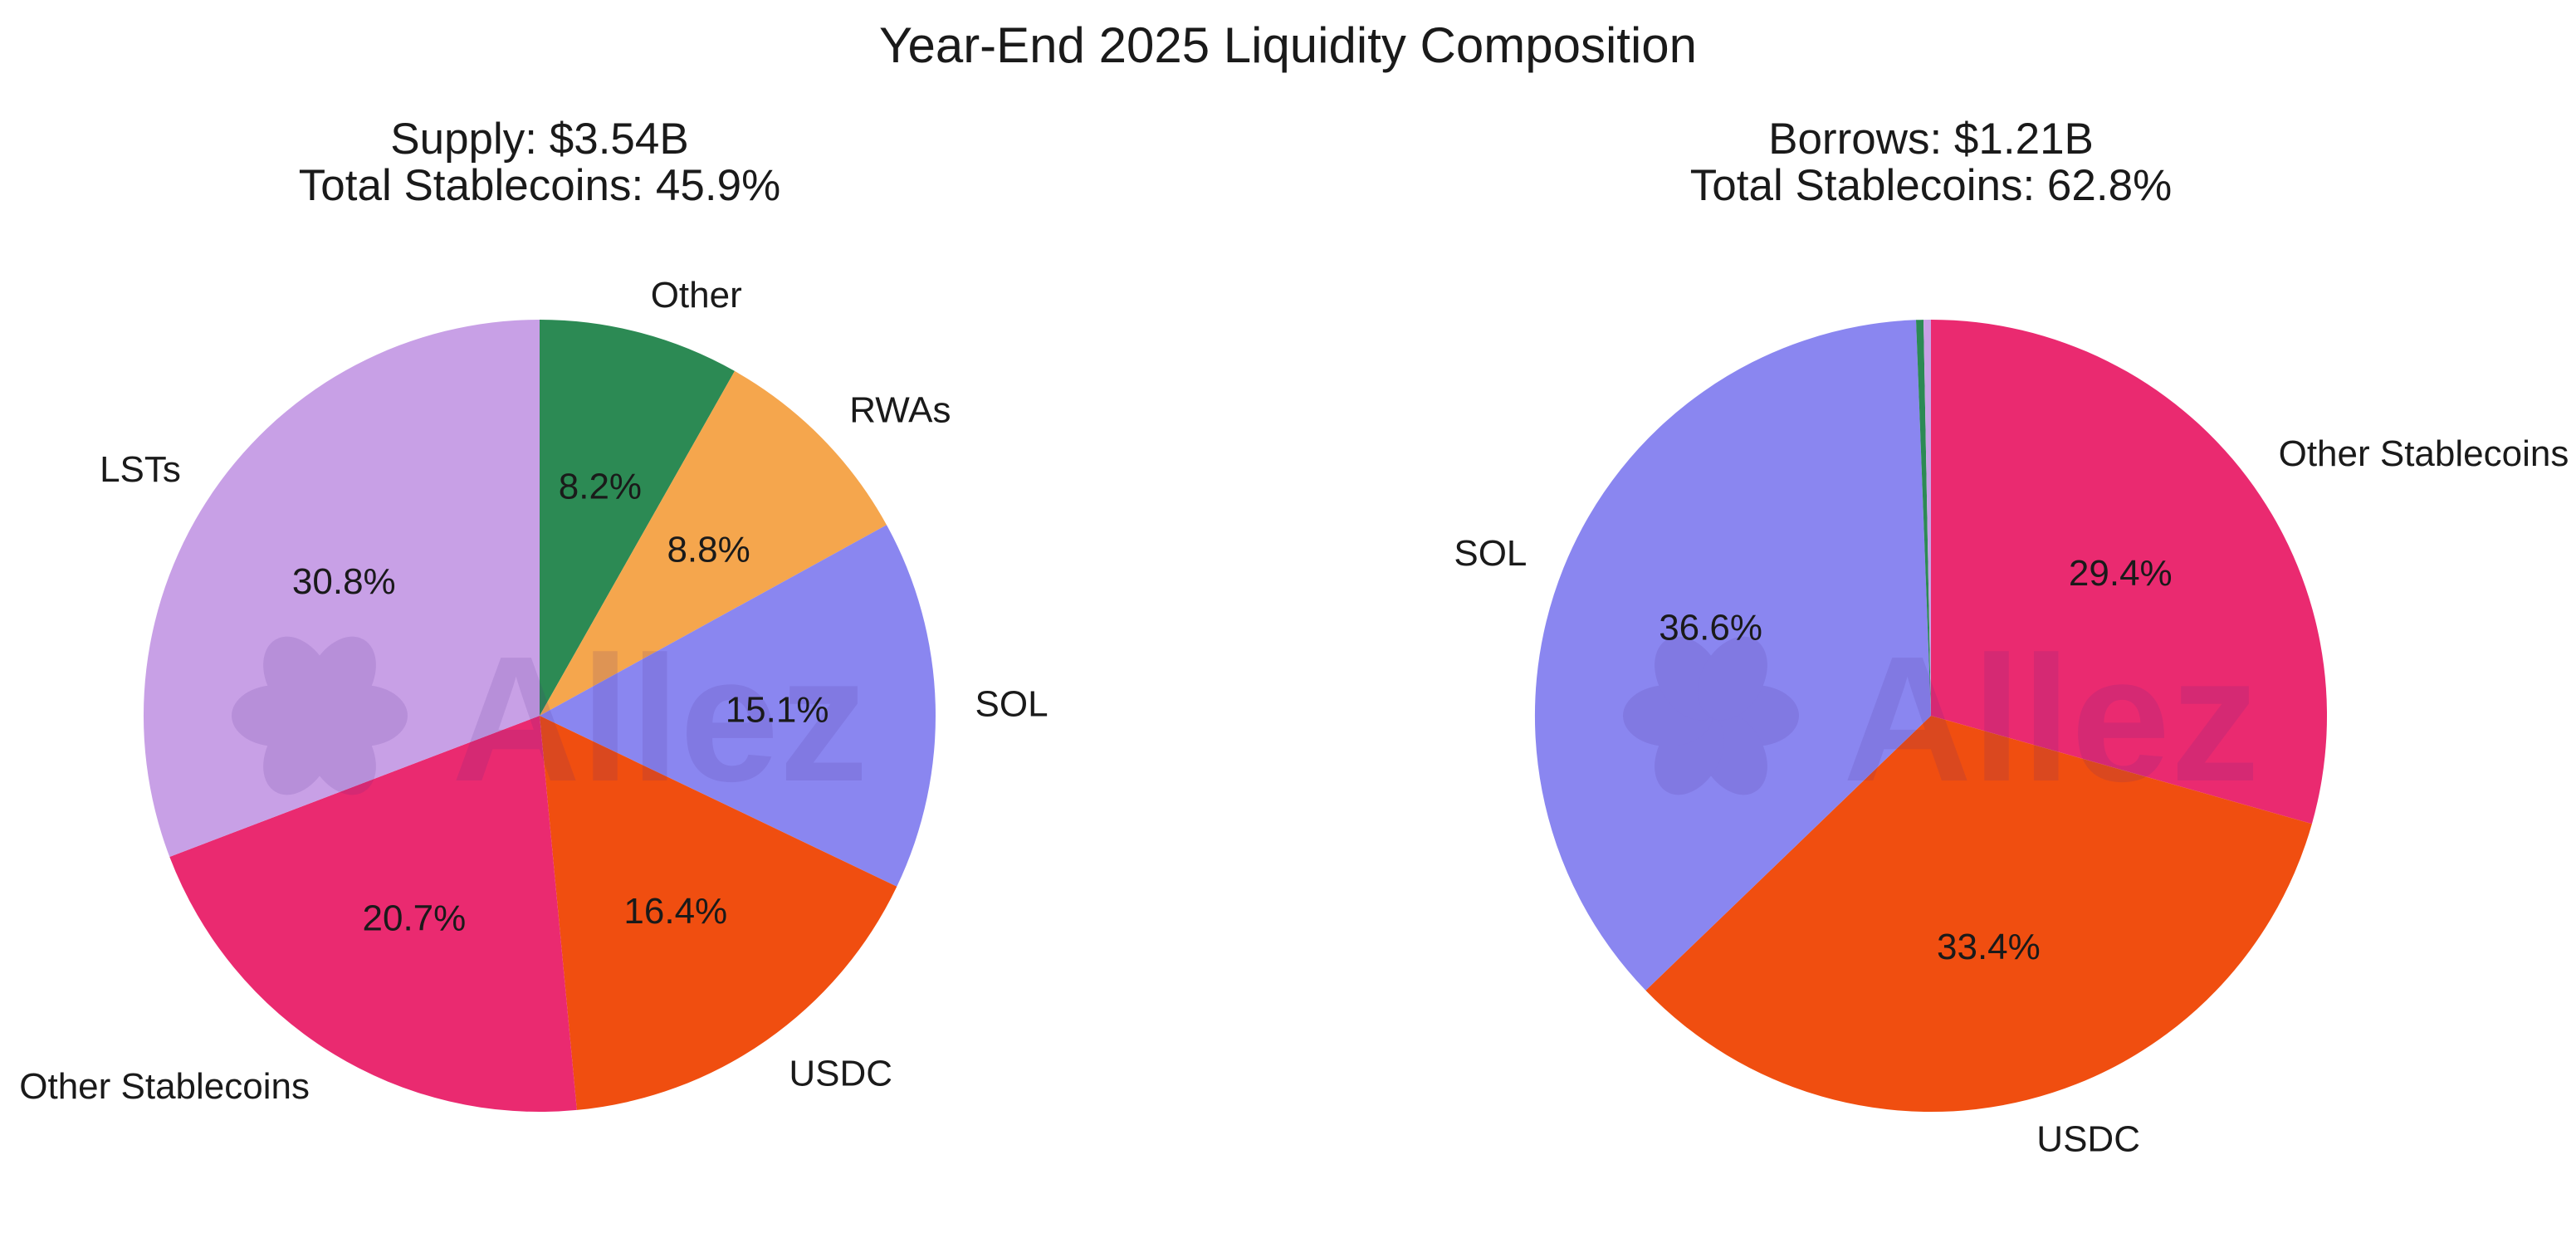 Image resolution: width=2576 pixels, height=1233 pixels. What do you see at coordinates (1931, 139) in the screenshot?
I see `borrows-pie-title: Borrows: $1.21B` at bounding box center [1931, 139].